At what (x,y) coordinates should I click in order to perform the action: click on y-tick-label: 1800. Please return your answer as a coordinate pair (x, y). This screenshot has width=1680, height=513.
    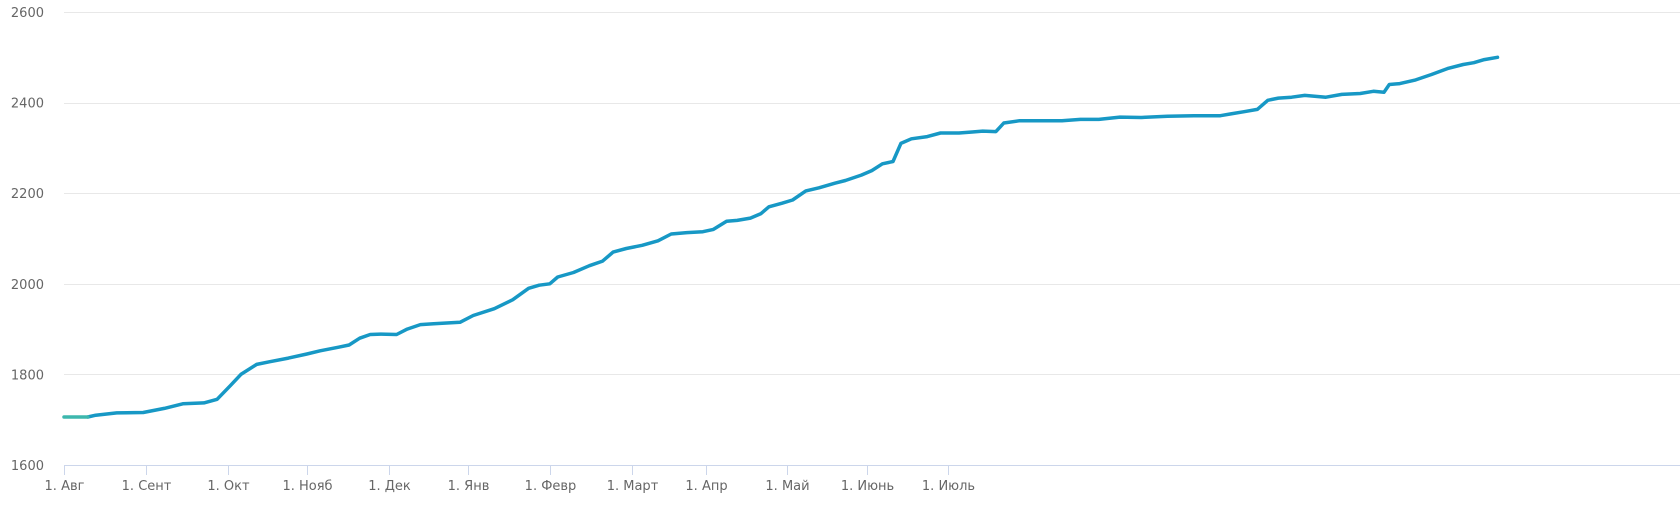
    Looking at the image, I should click on (27, 375).